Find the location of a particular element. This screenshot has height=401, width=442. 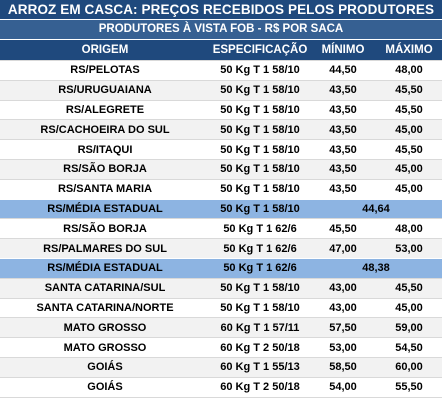

table-row: MATO GROSSO 60 Kg T 1 57/11 57,50 59,00 is located at coordinates (221, 327).